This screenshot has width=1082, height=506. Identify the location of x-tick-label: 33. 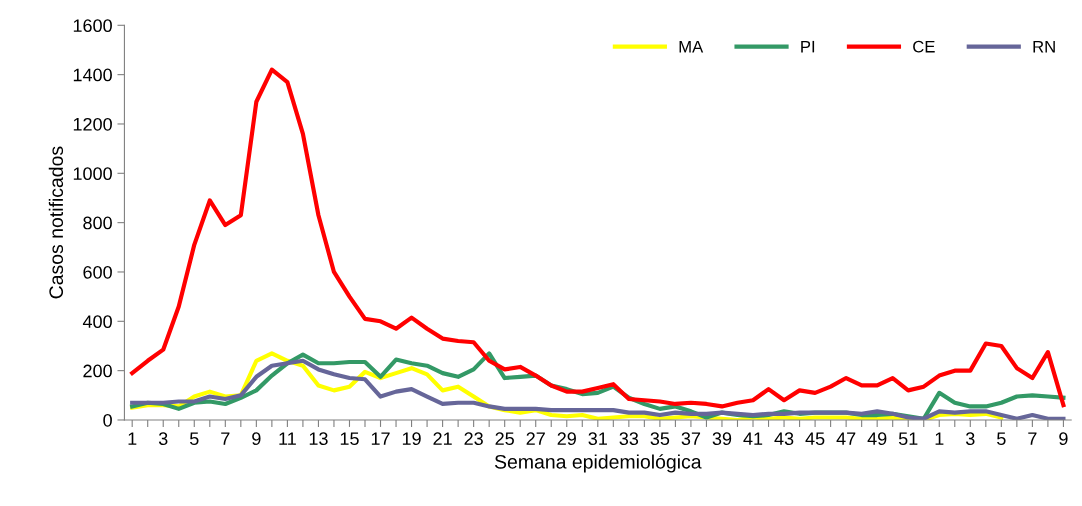
(629, 439).